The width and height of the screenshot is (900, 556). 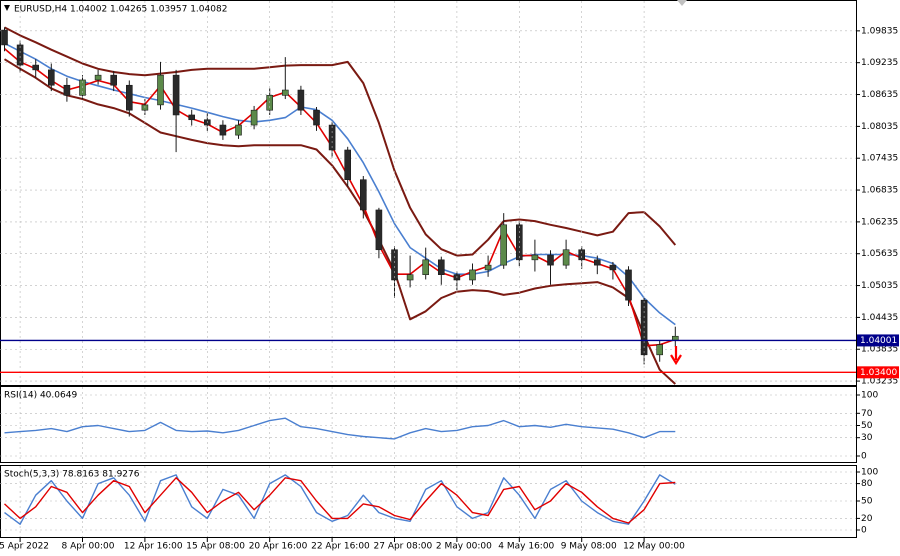 What do you see at coordinates (676, 356) in the screenshot?
I see `down-arrow` at bounding box center [676, 356].